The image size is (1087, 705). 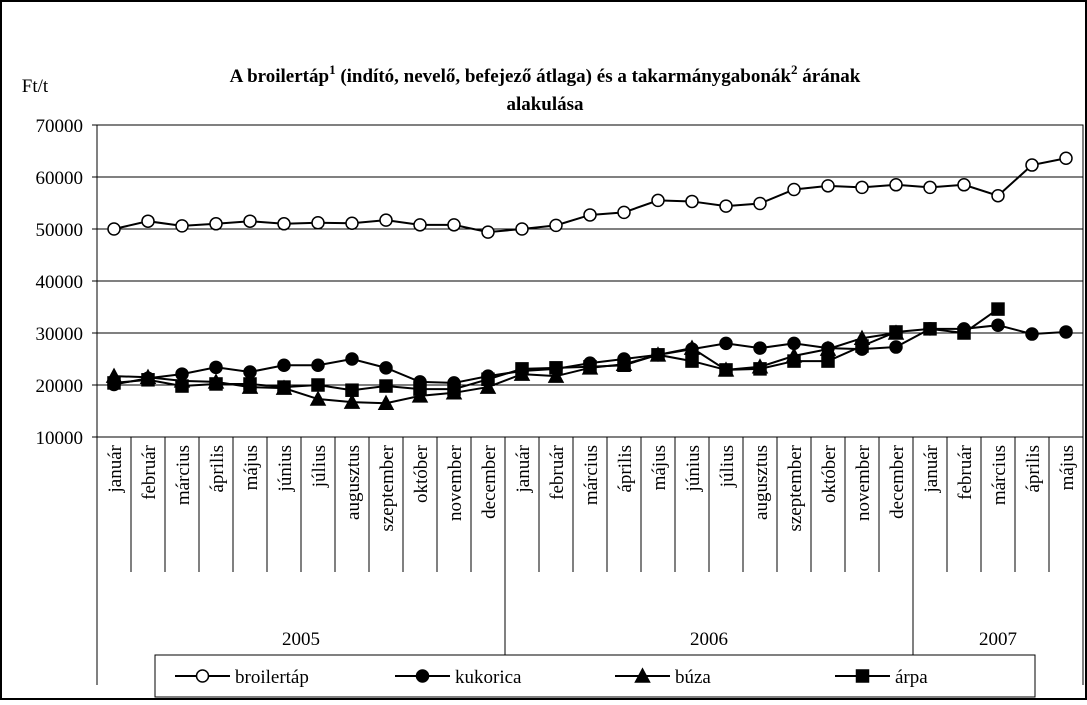 I want to click on title-part: árának, so click(x=829, y=76).